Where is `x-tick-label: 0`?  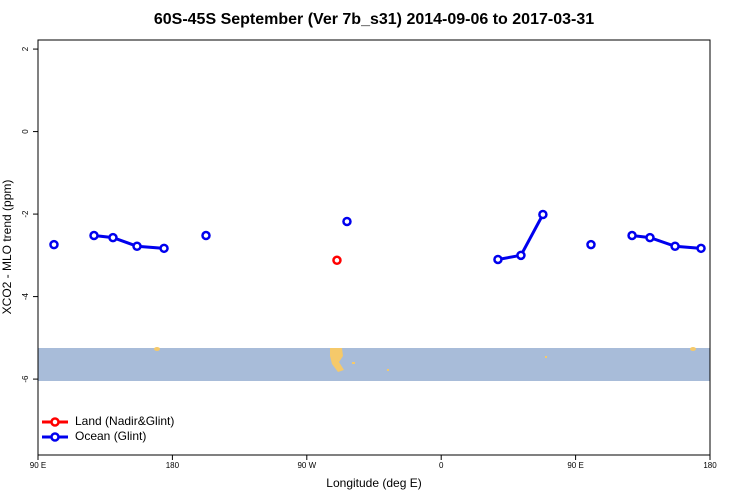
x-tick-label: 0 is located at coordinates (441, 465).